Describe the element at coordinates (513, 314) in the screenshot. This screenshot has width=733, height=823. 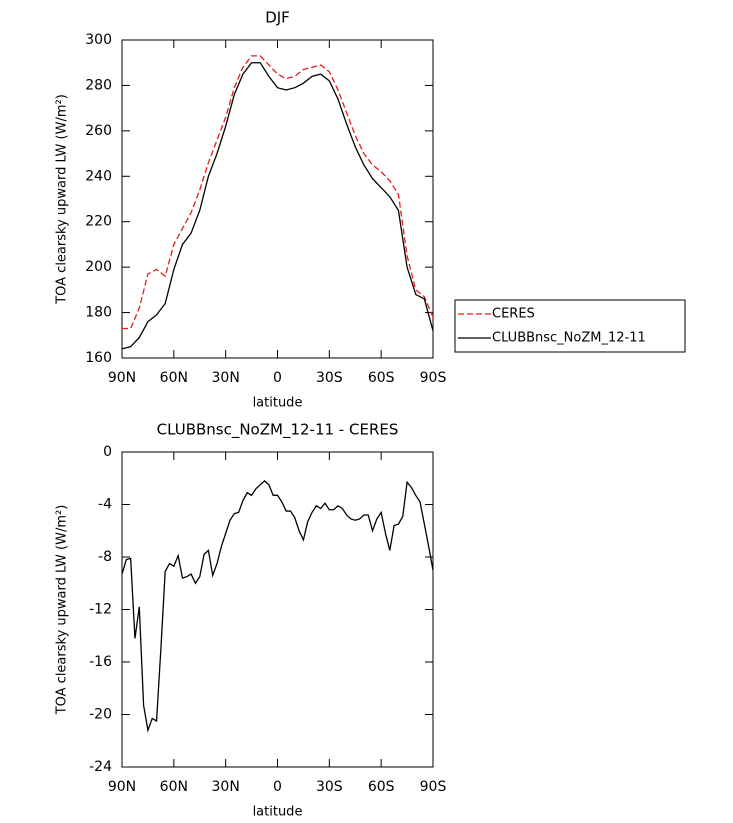
I see `legend-label: CERES` at that location.